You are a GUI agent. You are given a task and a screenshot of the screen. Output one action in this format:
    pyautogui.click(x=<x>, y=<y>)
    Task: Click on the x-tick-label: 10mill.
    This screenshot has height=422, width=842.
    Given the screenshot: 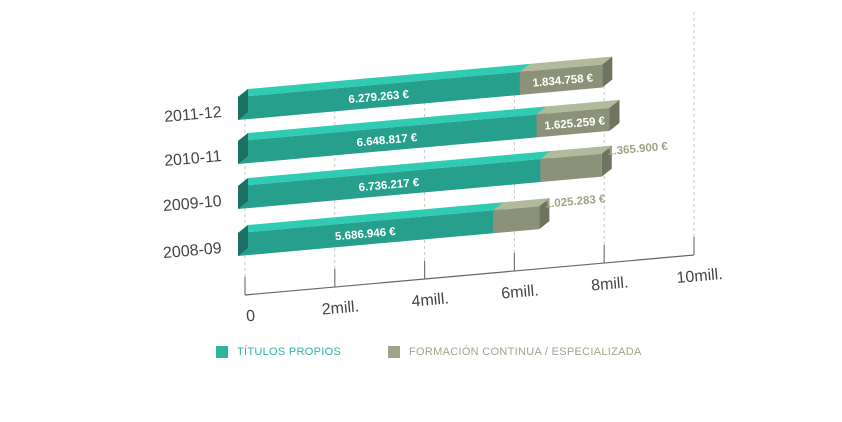 What is the action you would take?
    pyautogui.click(x=700, y=276)
    